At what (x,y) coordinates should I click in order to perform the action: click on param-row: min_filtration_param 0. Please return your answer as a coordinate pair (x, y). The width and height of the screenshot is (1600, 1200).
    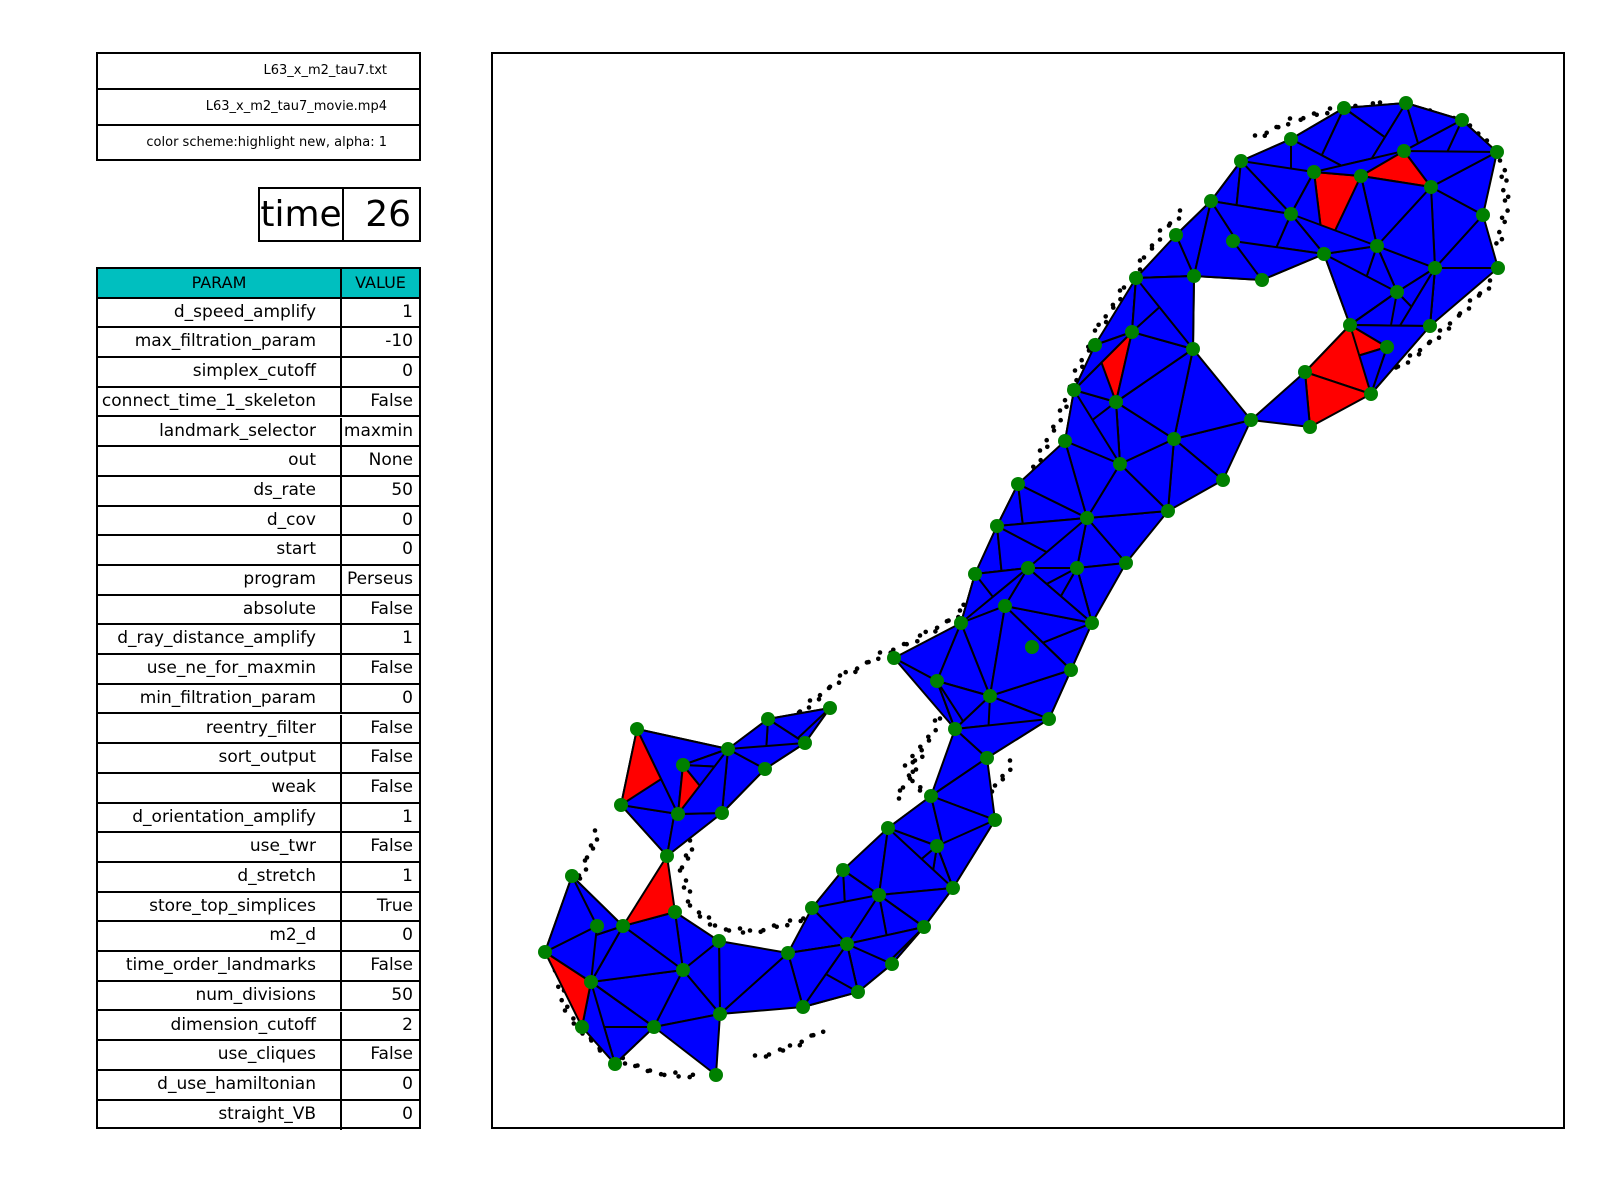
    Looking at the image, I should click on (258, 699).